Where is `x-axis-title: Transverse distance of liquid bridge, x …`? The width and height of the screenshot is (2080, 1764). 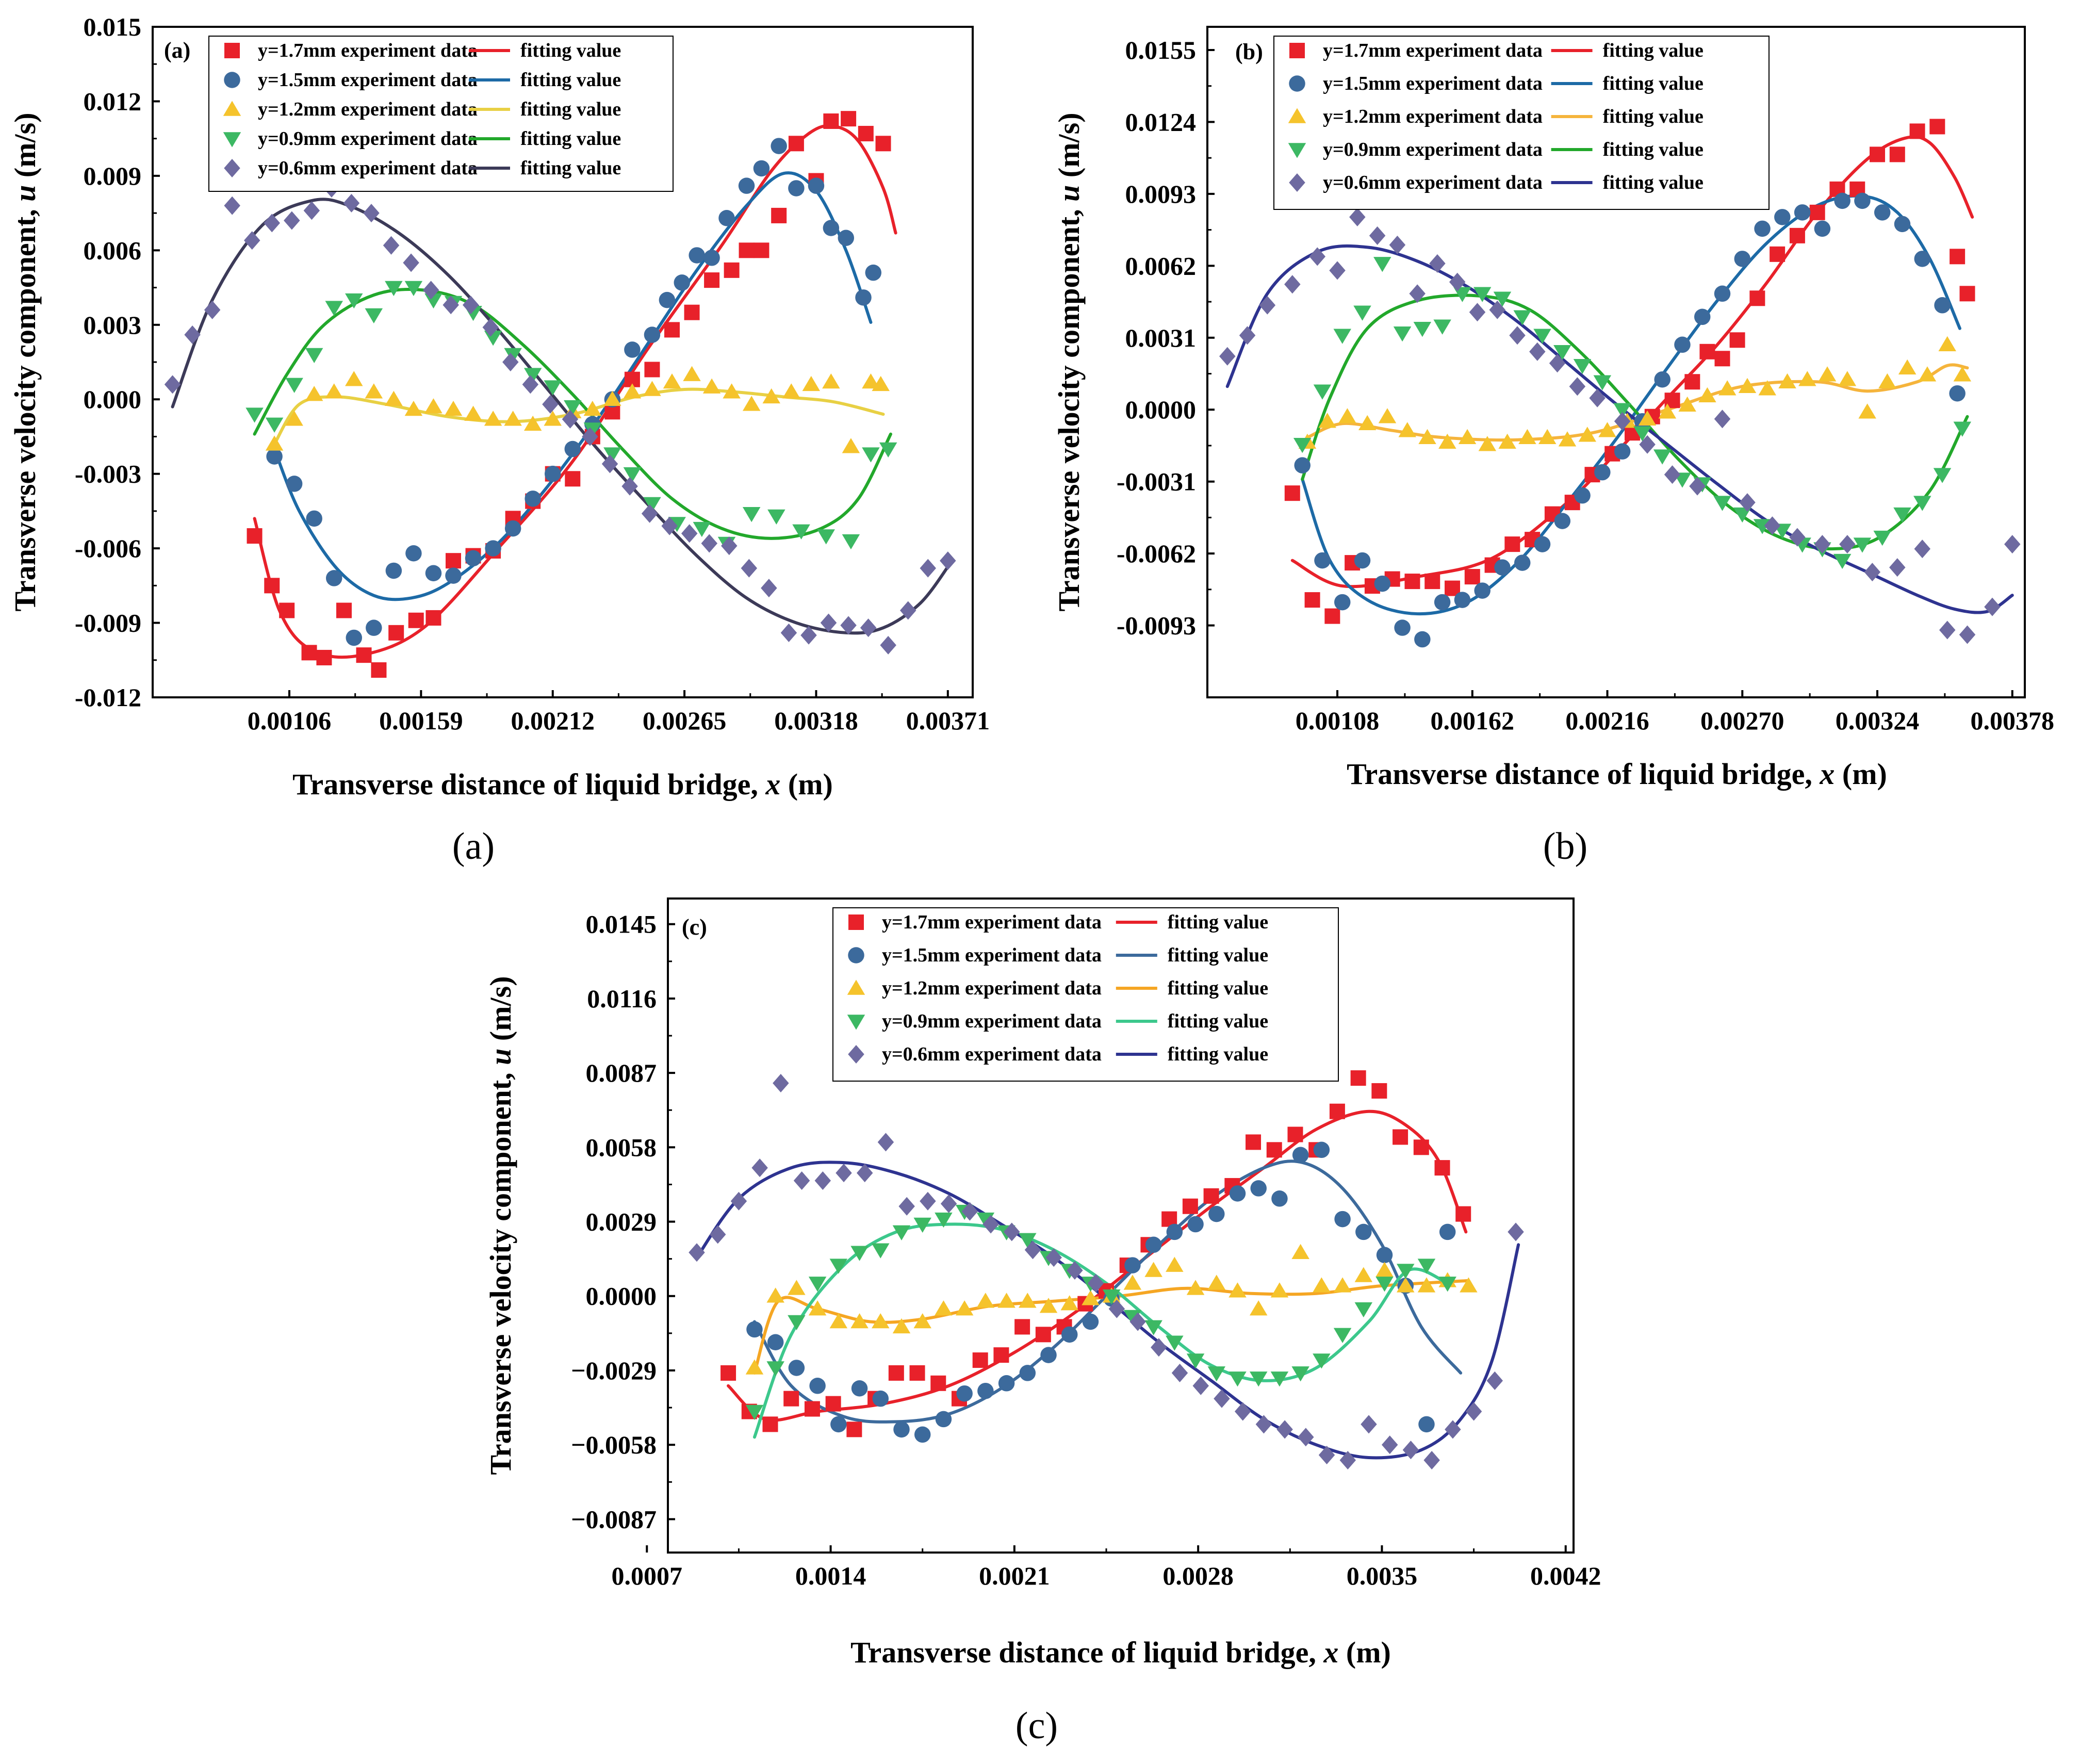
x-axis-title: Transverse distance of liquid bridge, x … is located at coordinates (1617, 774).